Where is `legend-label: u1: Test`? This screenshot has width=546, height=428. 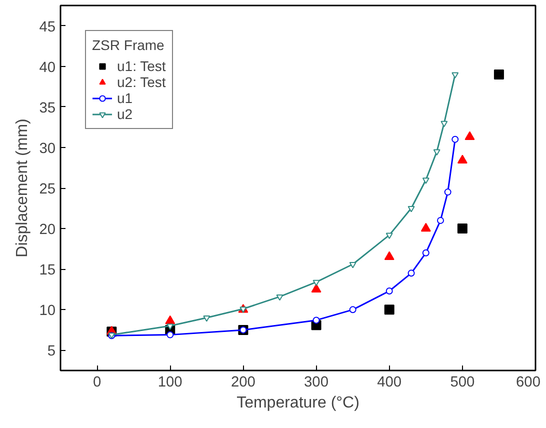
legend-label: u1: Test is located at coordinates (141, 66).